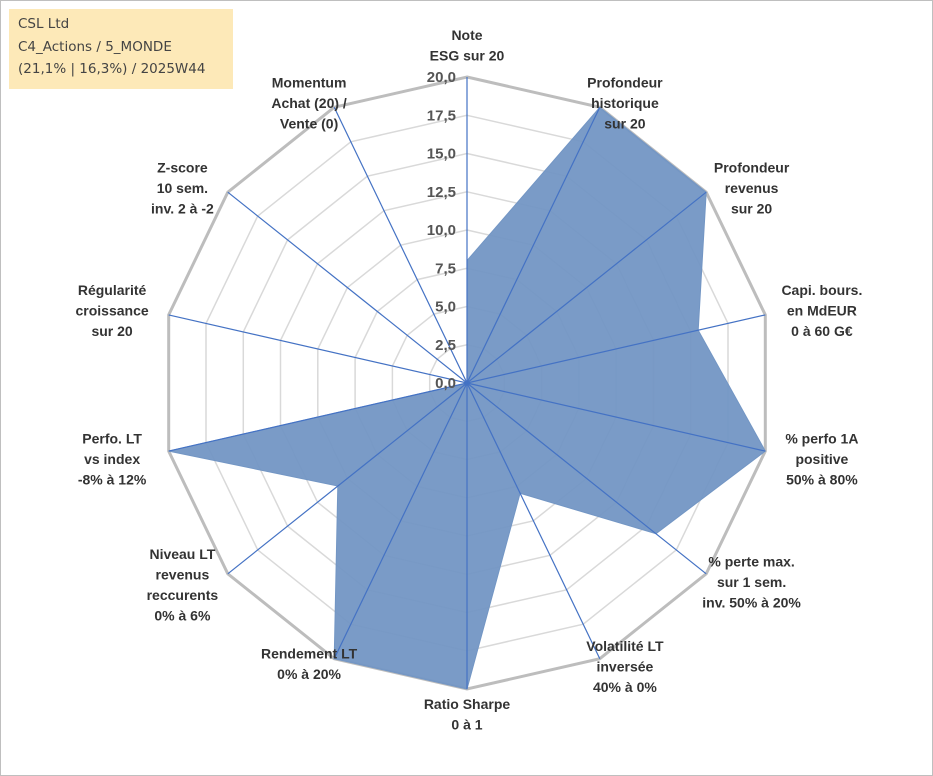  I want to click on axis-label-line: ESG sur 20, so click(467, 56).